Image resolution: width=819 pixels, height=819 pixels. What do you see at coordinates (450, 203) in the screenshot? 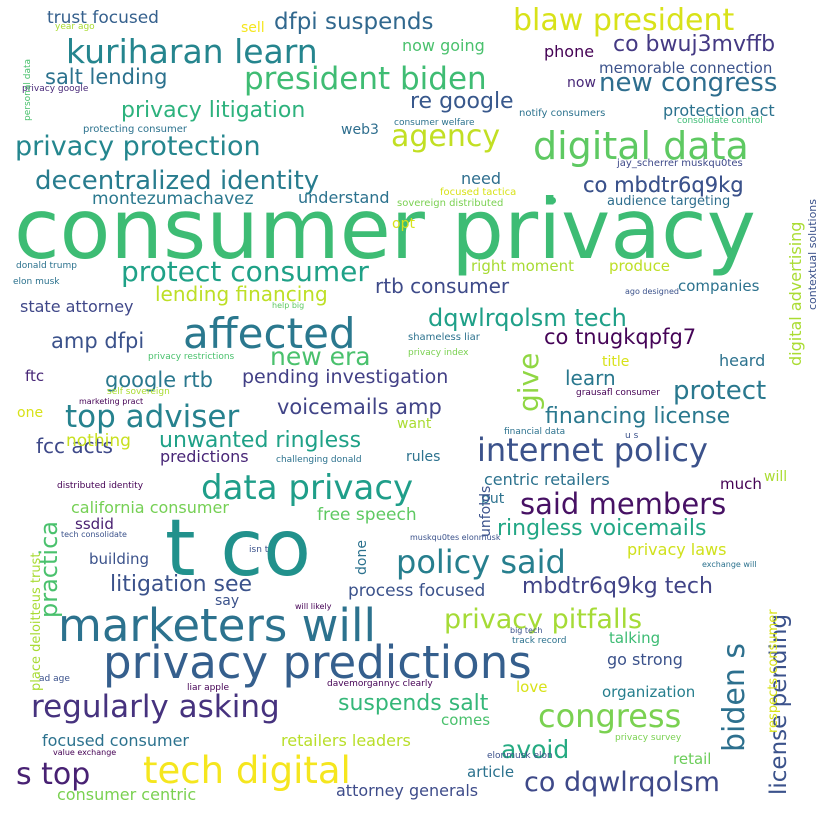
I see `cloud-word: sovereign distributed` at bounding box center [450, 203].